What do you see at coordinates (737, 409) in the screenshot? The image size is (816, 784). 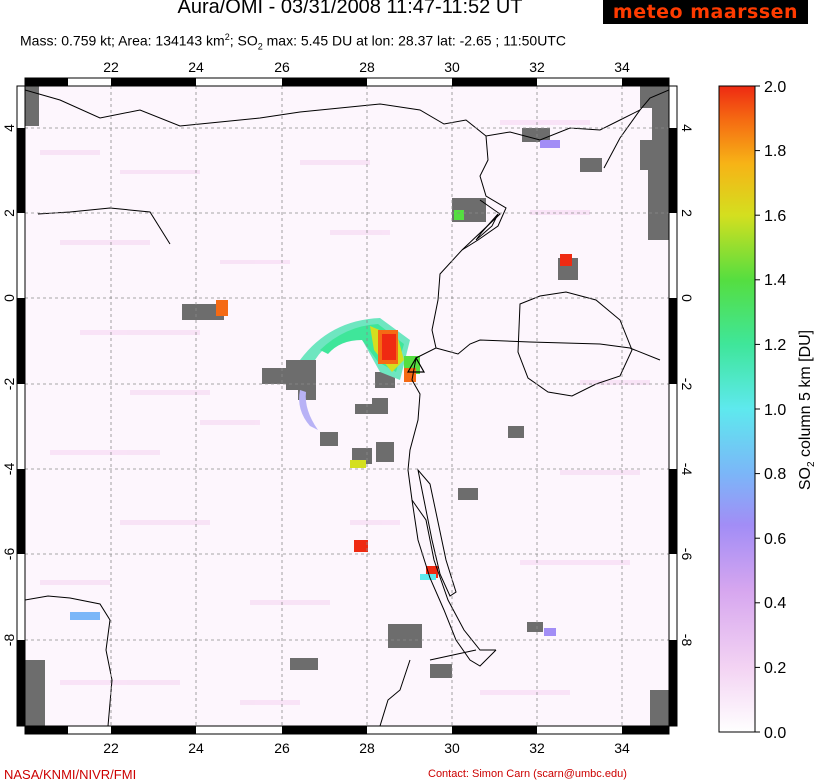 I see `colorbar-gradient` at bounding box center [737, 409].